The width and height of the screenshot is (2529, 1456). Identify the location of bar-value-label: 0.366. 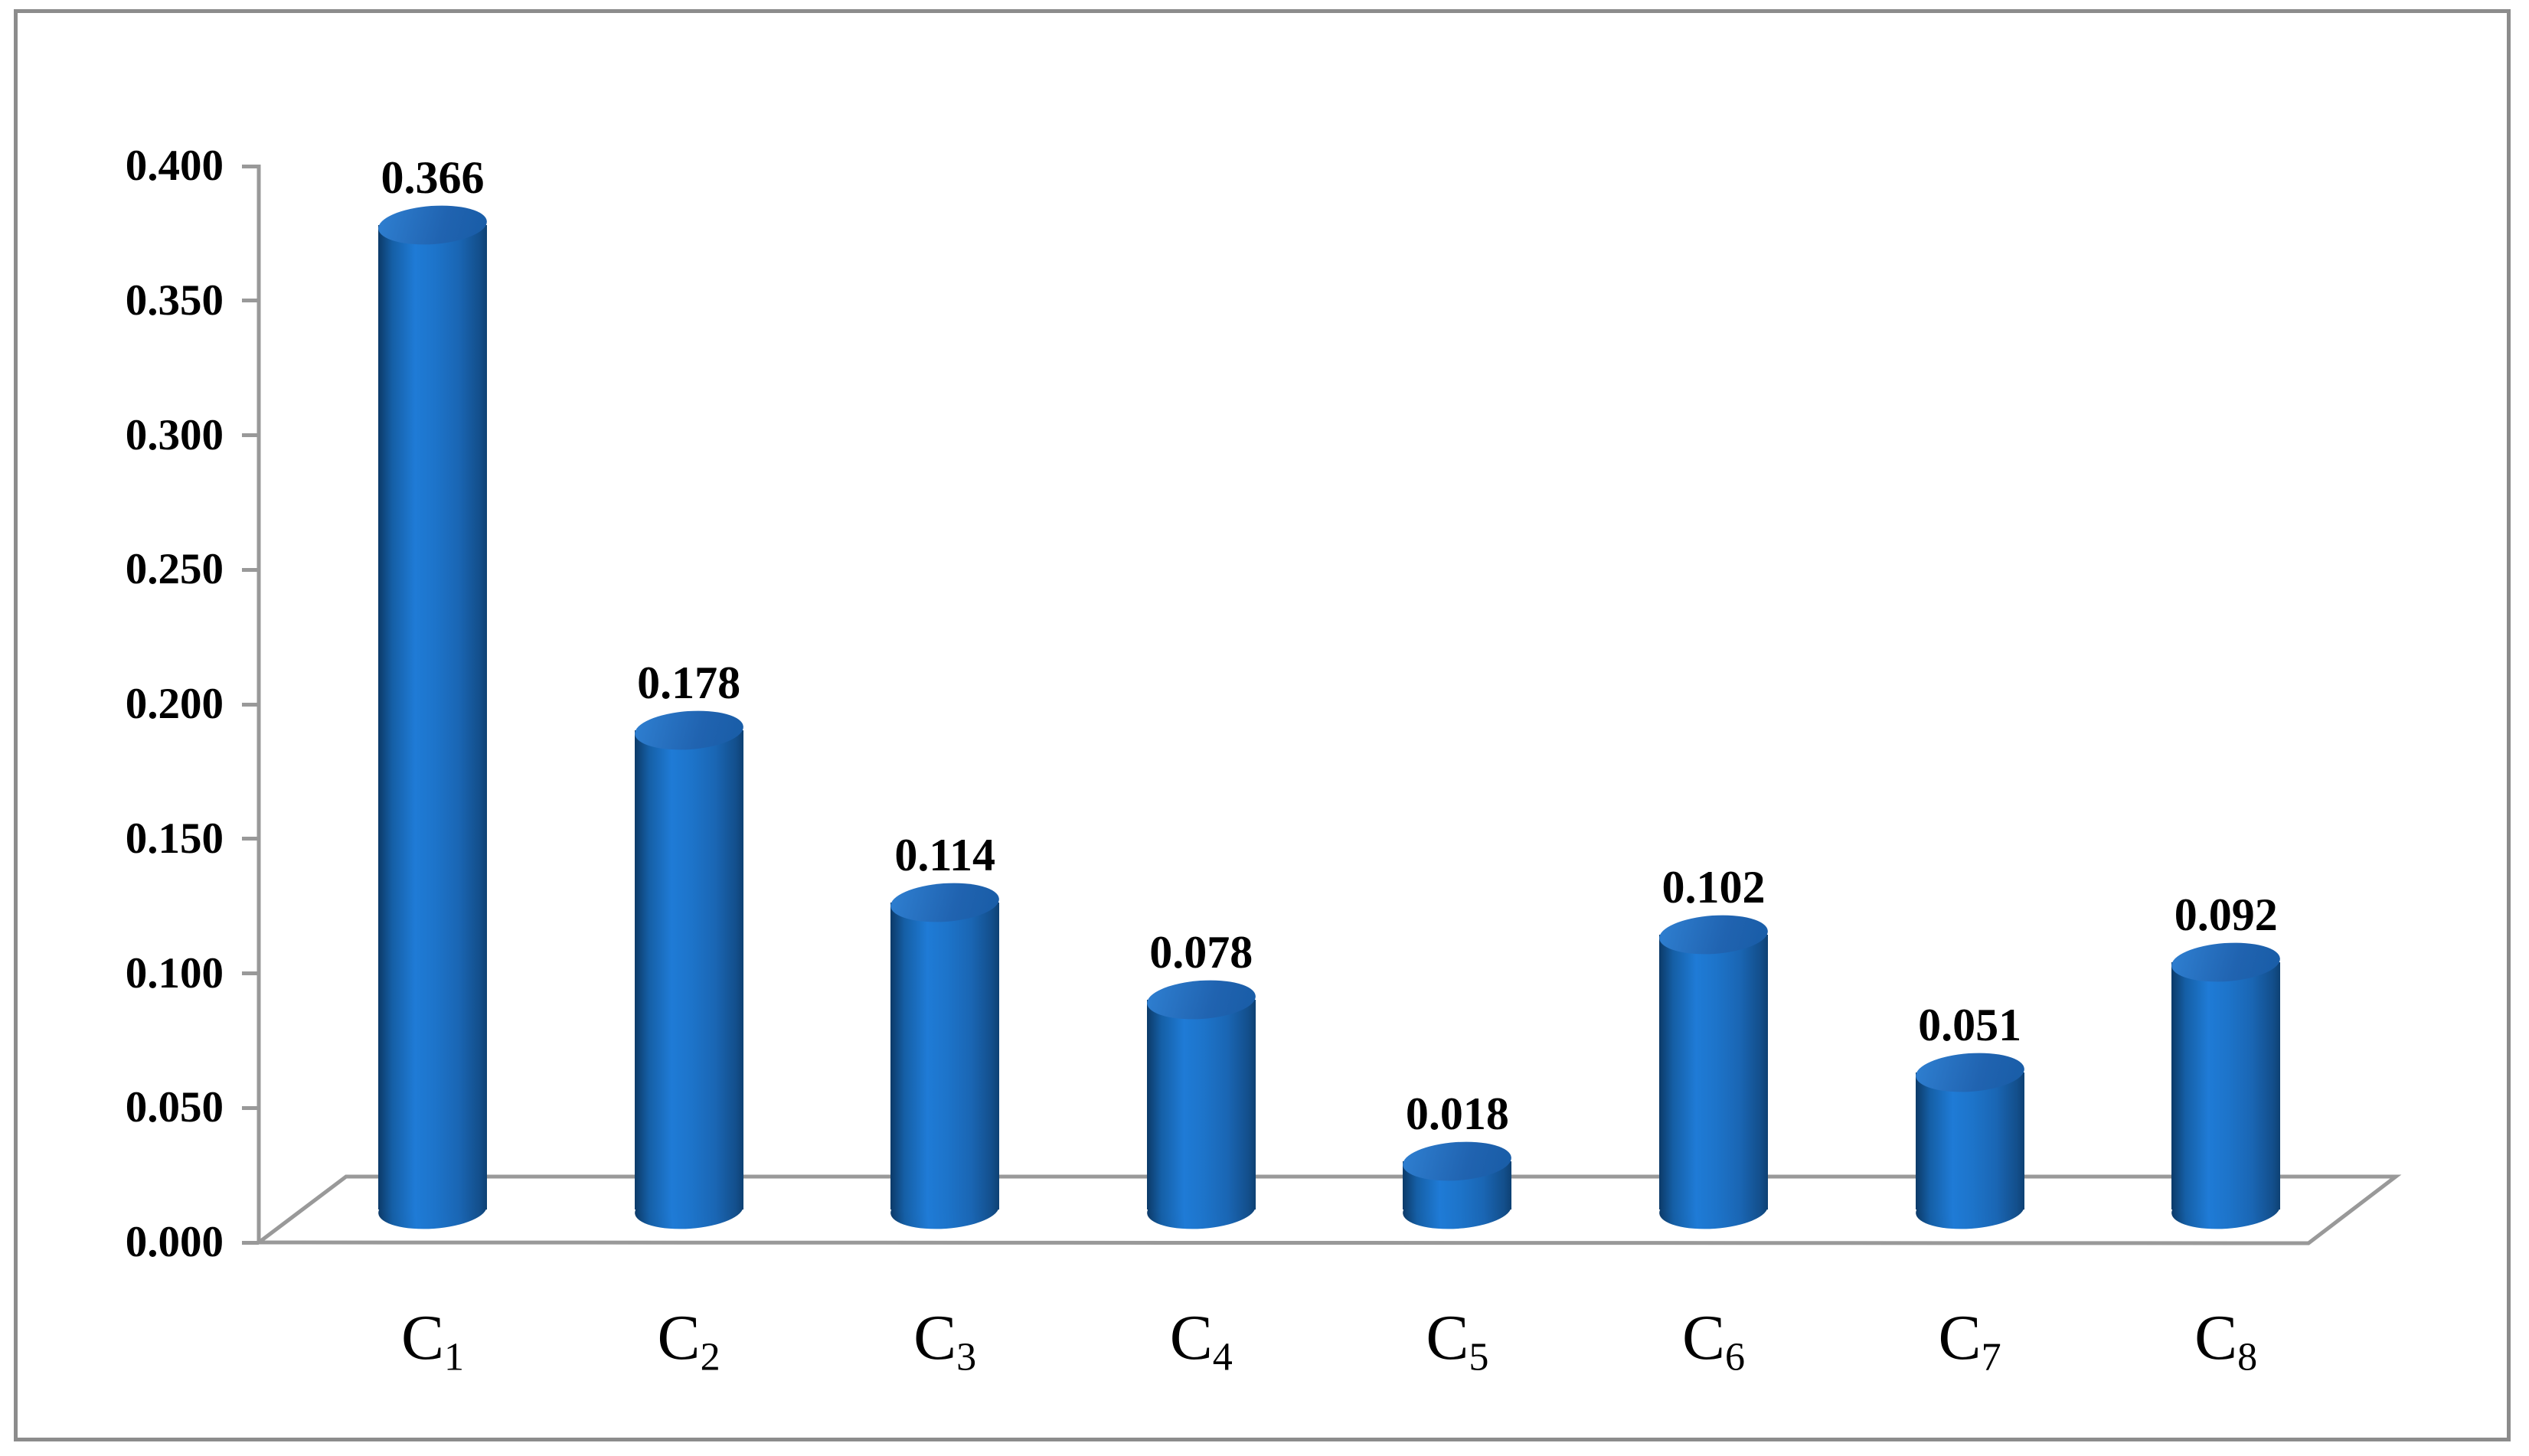
(433, 177).